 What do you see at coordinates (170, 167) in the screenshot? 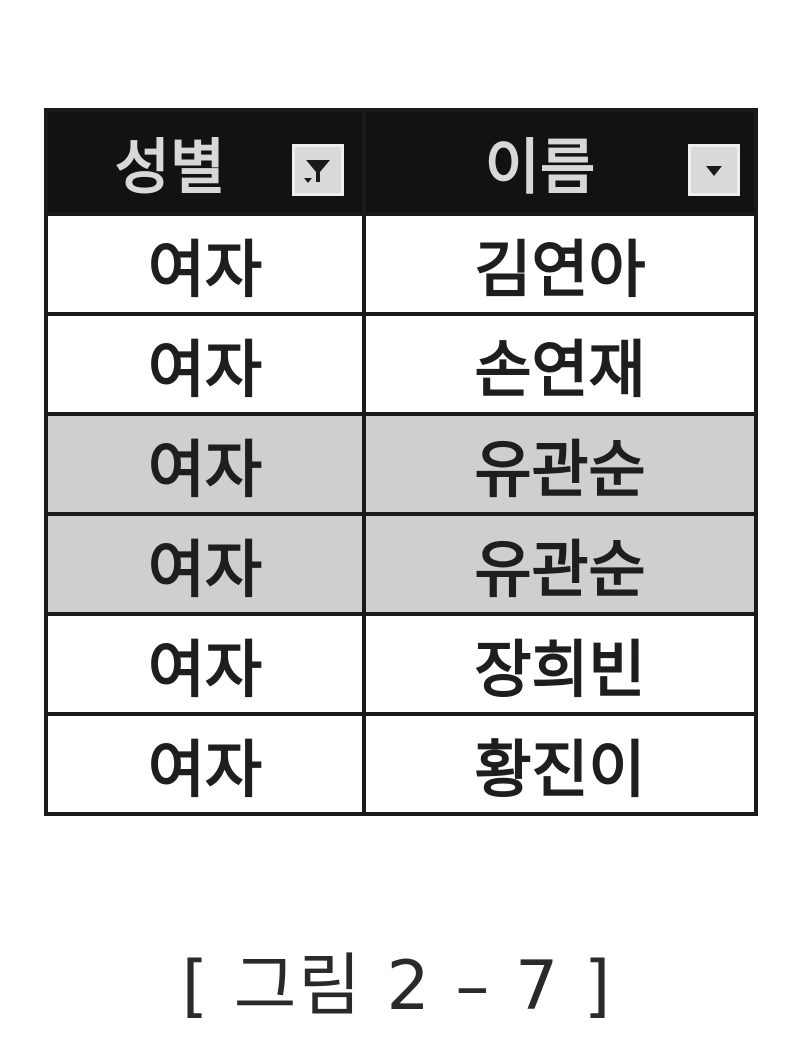
I see `header-label-gender: 성별` at bounding box center [170, 167].